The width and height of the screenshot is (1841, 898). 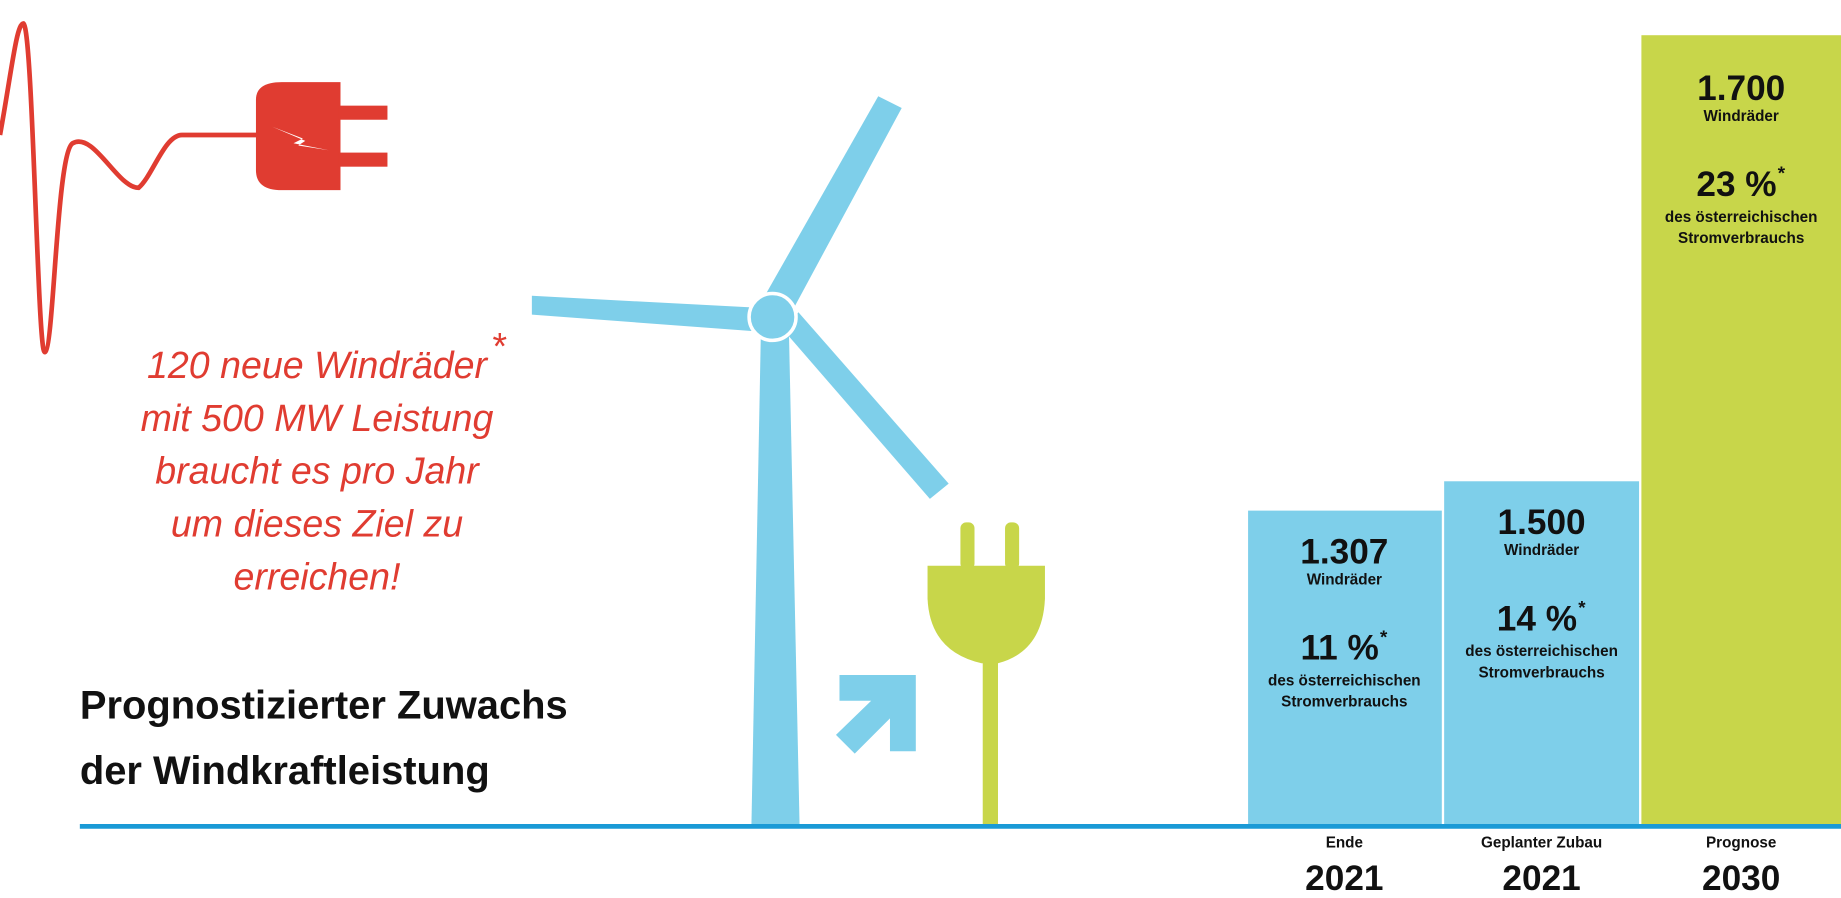 I want to click on title-line: Prognostizierter Zuwachs, so click(x=324, y=705).